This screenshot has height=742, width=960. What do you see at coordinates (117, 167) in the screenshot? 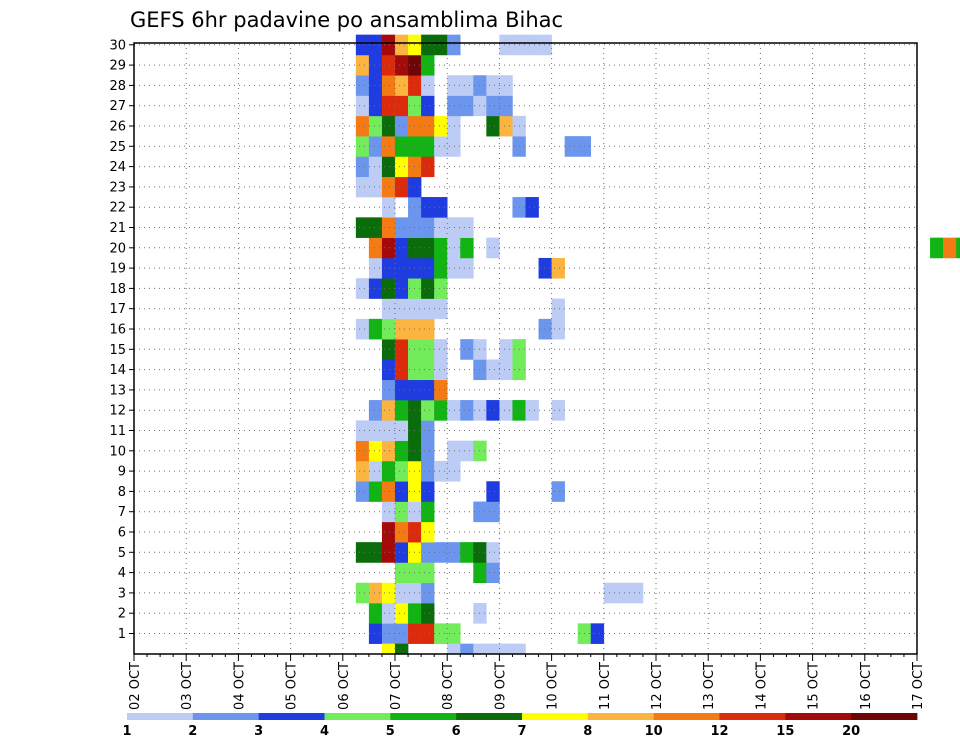
I see `y-tick-label: 24` at bounding box center [117, 167].